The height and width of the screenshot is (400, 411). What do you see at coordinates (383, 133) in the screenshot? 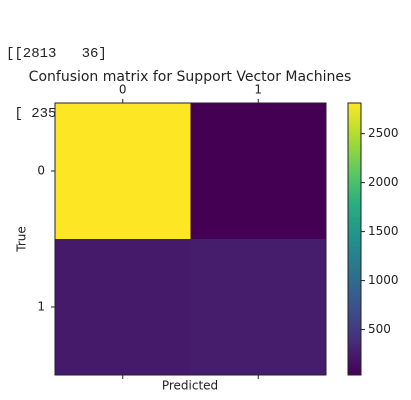
I see `colorbar-tick-label: 2500` at bounding box center [383, 133].